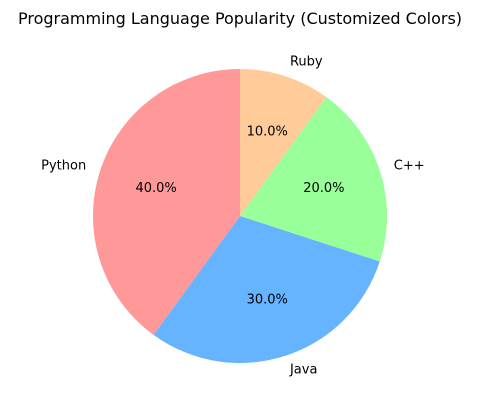 The width and height of the screenshot is (480, 411). I want to click on slice-label-ruby: Ruby, so click(306, 62).